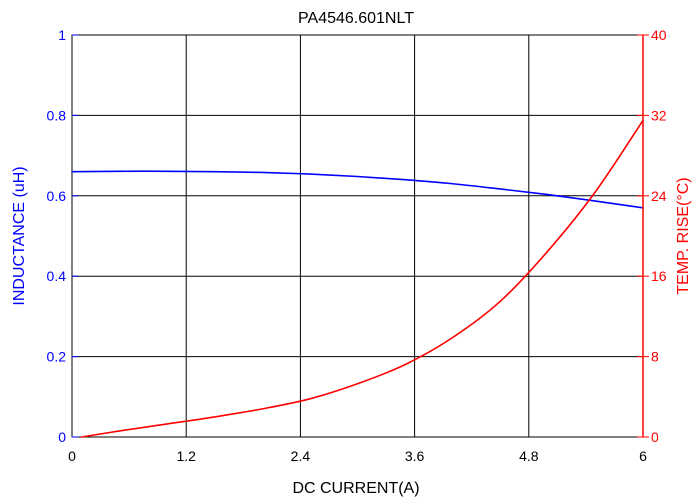 Image resolution: width=697 pixels, height=504 pixels. I want to click on right-tick-label: 0, so click(655, 437).